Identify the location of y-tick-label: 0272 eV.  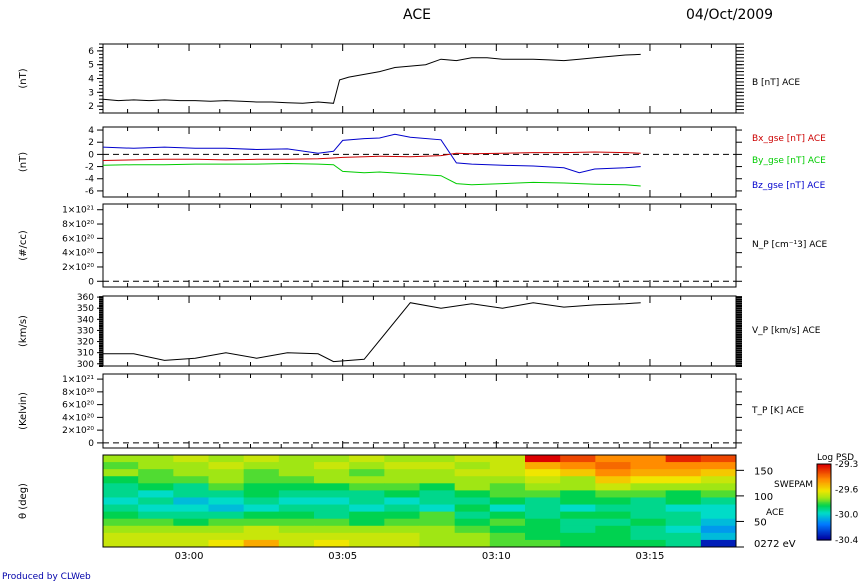
(775, 544).